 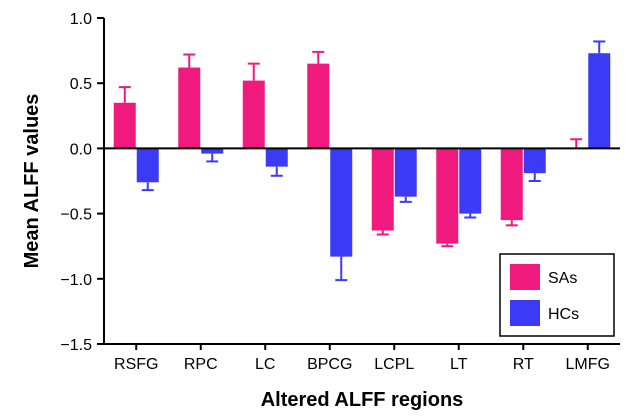 I want to click on bar-sas-bpcg, so click(x=318, y=106).